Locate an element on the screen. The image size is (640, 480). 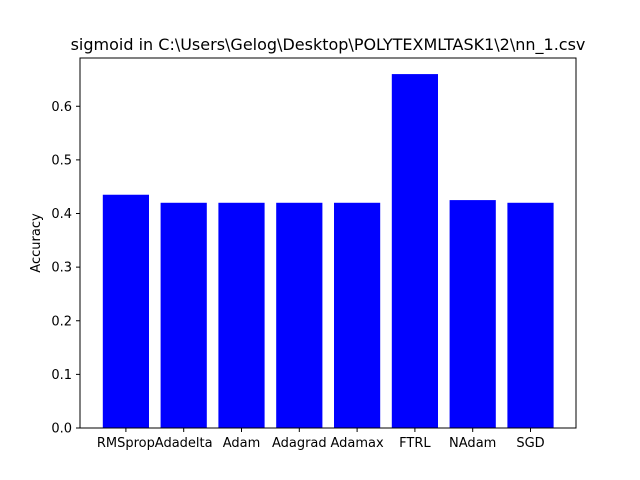
y-tick-label: 0.6 is located at coordinates (61, 107).